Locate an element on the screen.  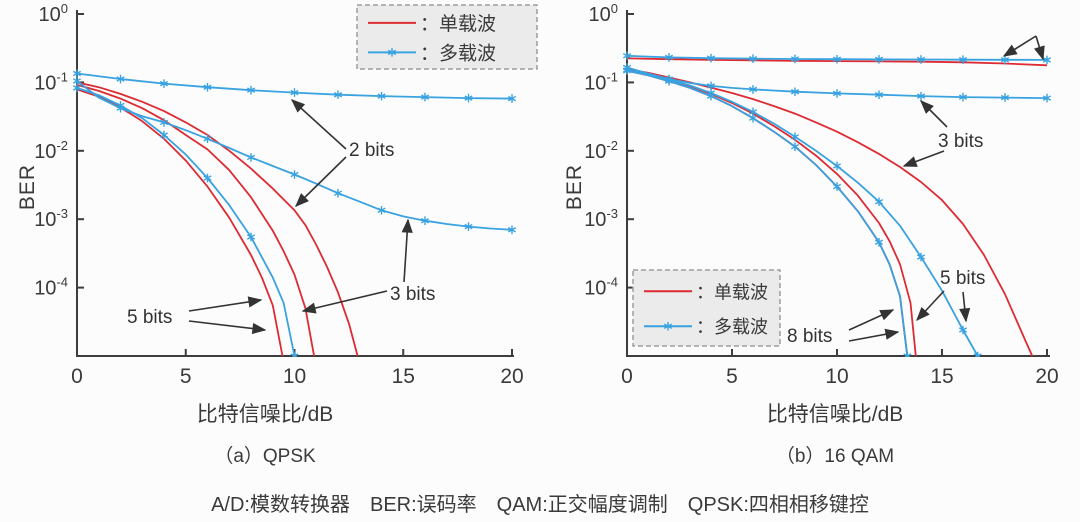
series-single-3bits is located at coordinates (195, 220).